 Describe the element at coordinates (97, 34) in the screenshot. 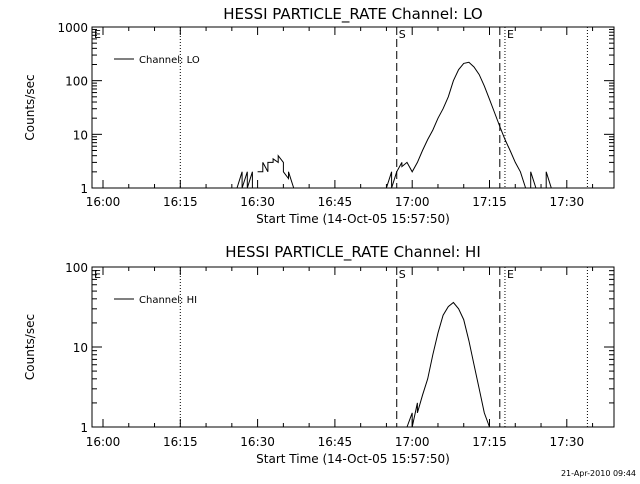

I see `edge-marker-label-lo: E` at that location.